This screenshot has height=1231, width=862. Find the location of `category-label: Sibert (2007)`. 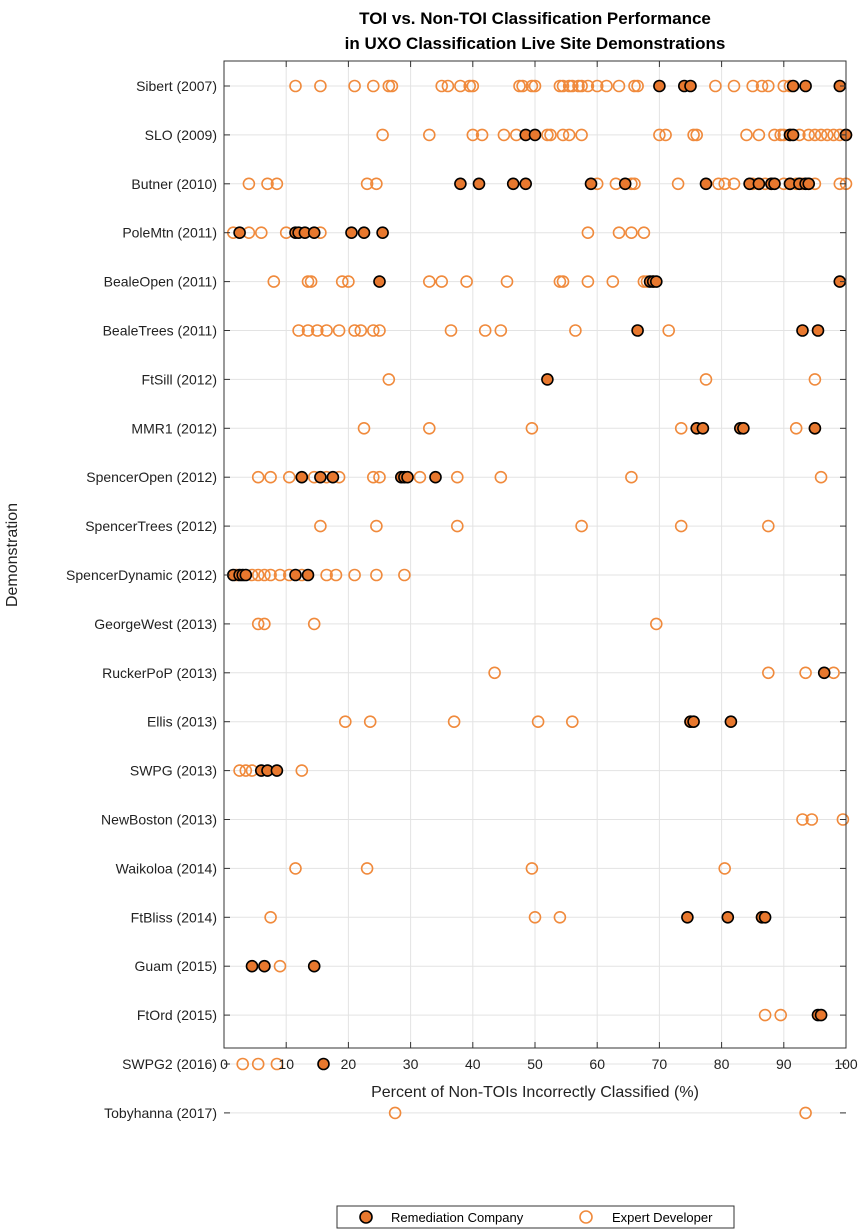

category-label: Sibert (2007) is located at coordinates (176, 86).